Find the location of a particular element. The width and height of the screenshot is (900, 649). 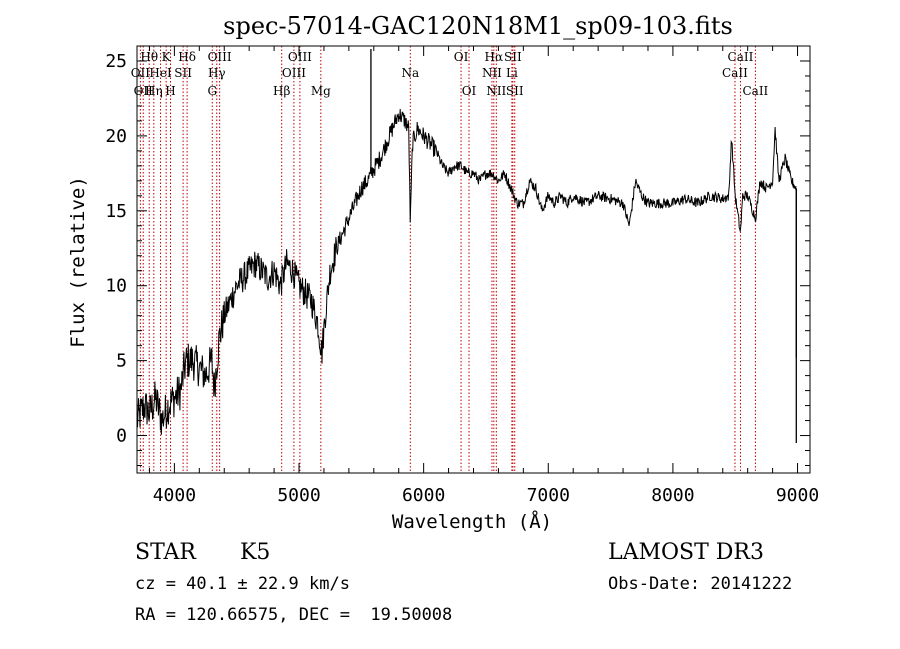

x-tick-label-3: 7000 is located at coordinates (548, 495).